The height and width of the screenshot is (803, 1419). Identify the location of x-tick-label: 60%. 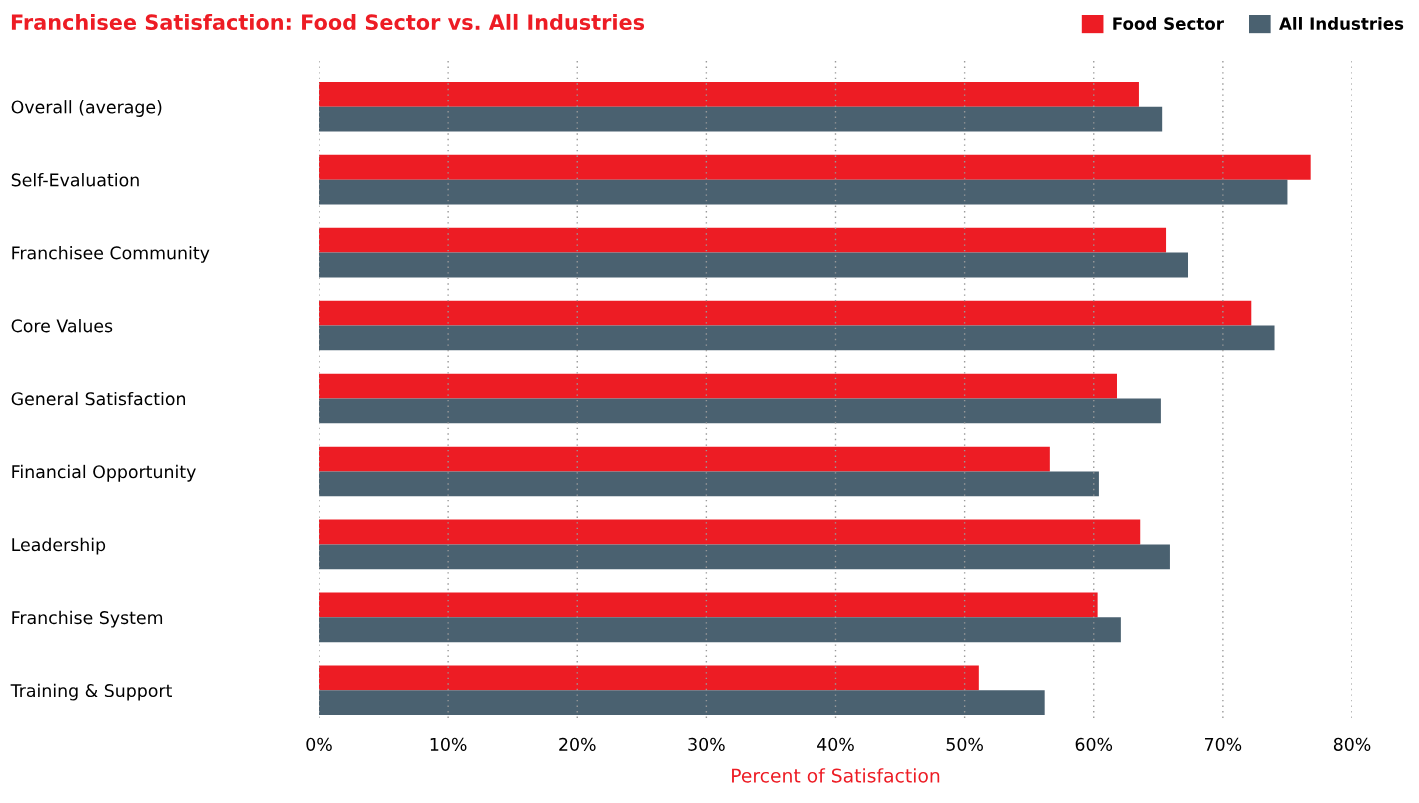
(1094, 744).